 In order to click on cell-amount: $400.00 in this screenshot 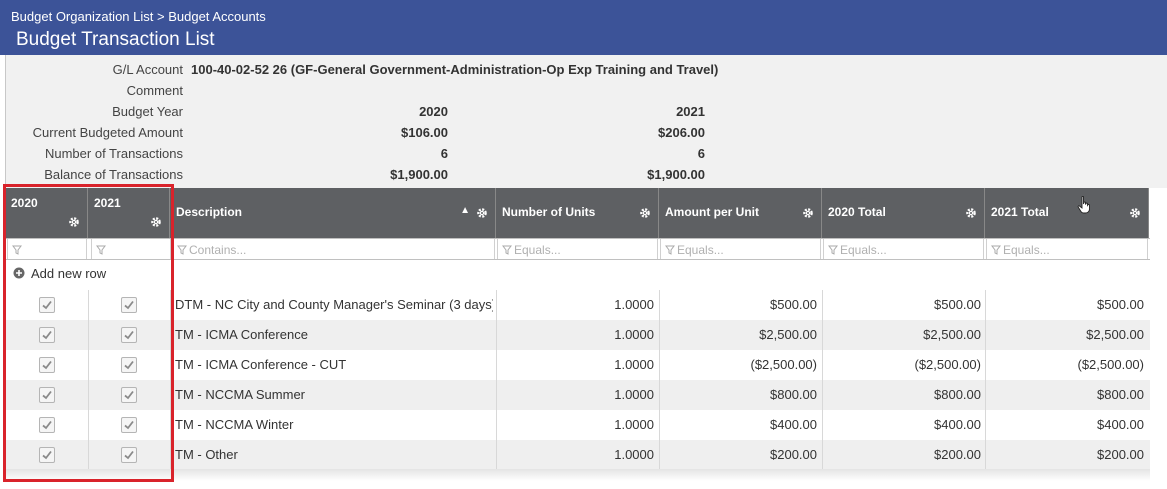, I will do `click(793, 424)`.